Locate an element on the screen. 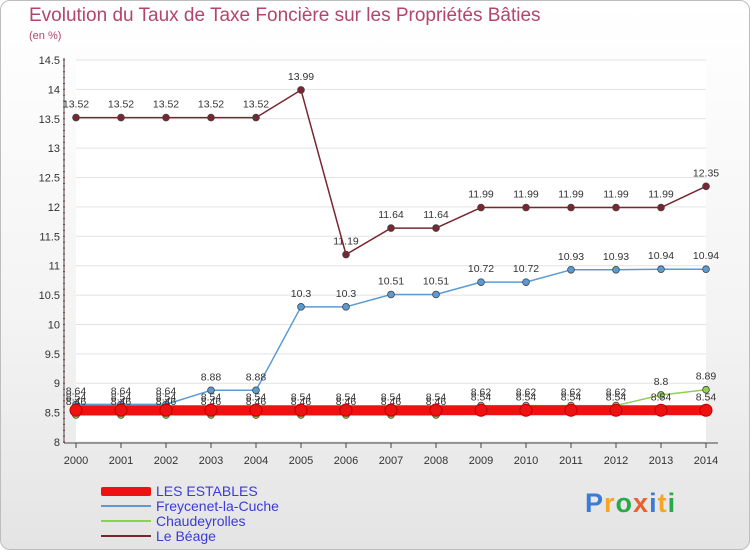 The width and height of the screenshot is (750, 550). data-label: 8.89 is located at coordinates (706, 377).